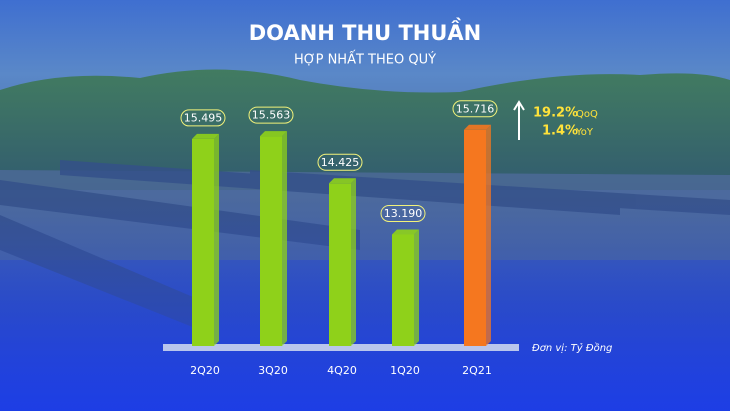 This screenshot has width=730, height=411. Describe the element at coordinates (560, 131) in the screenshot. I see `growth-value: 1.4%` at that location.